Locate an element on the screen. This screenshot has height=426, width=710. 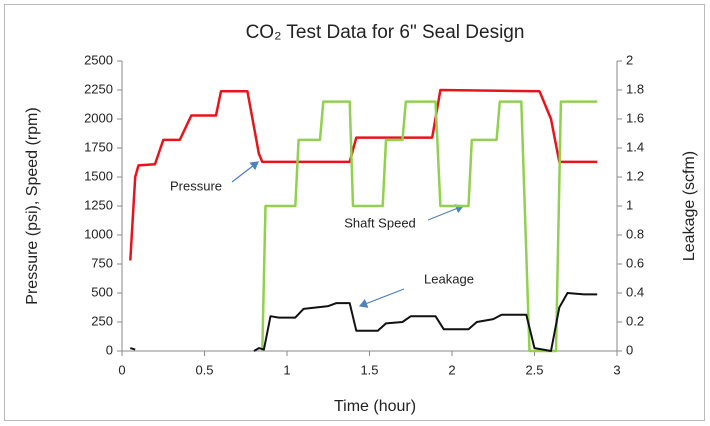
annotation: Pressure is located at coordinates (196, 185).